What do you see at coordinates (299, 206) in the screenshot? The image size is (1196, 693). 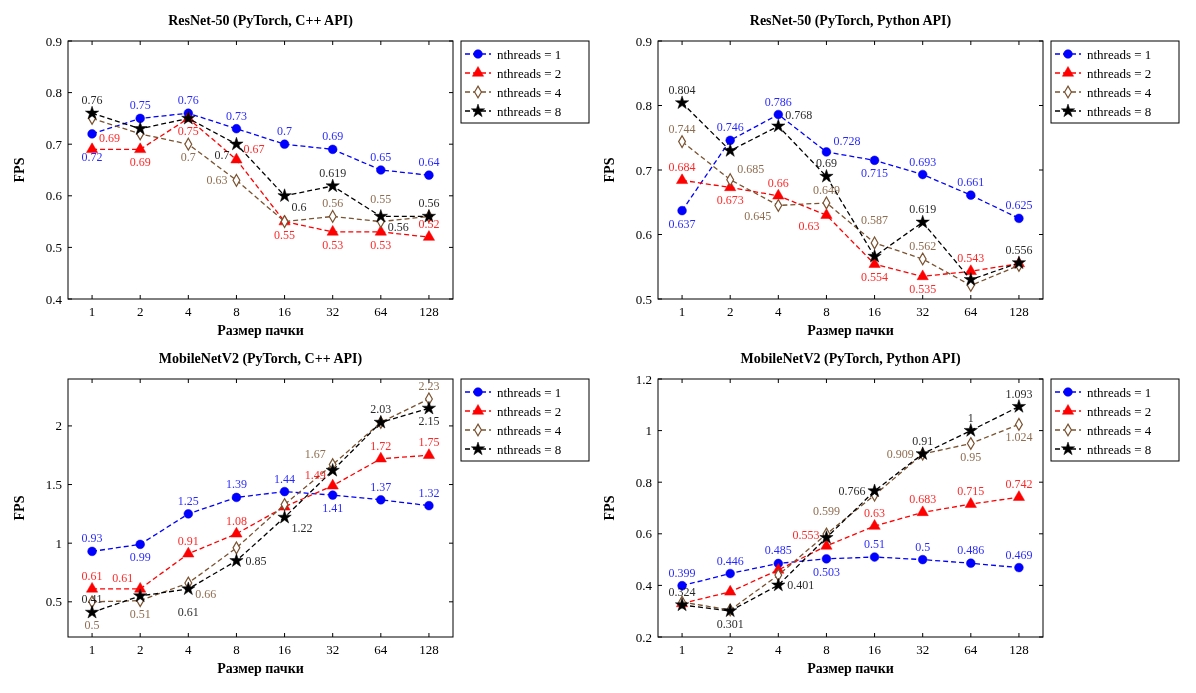 I see `data-label: 0.6` at bounding box center [299, 206].